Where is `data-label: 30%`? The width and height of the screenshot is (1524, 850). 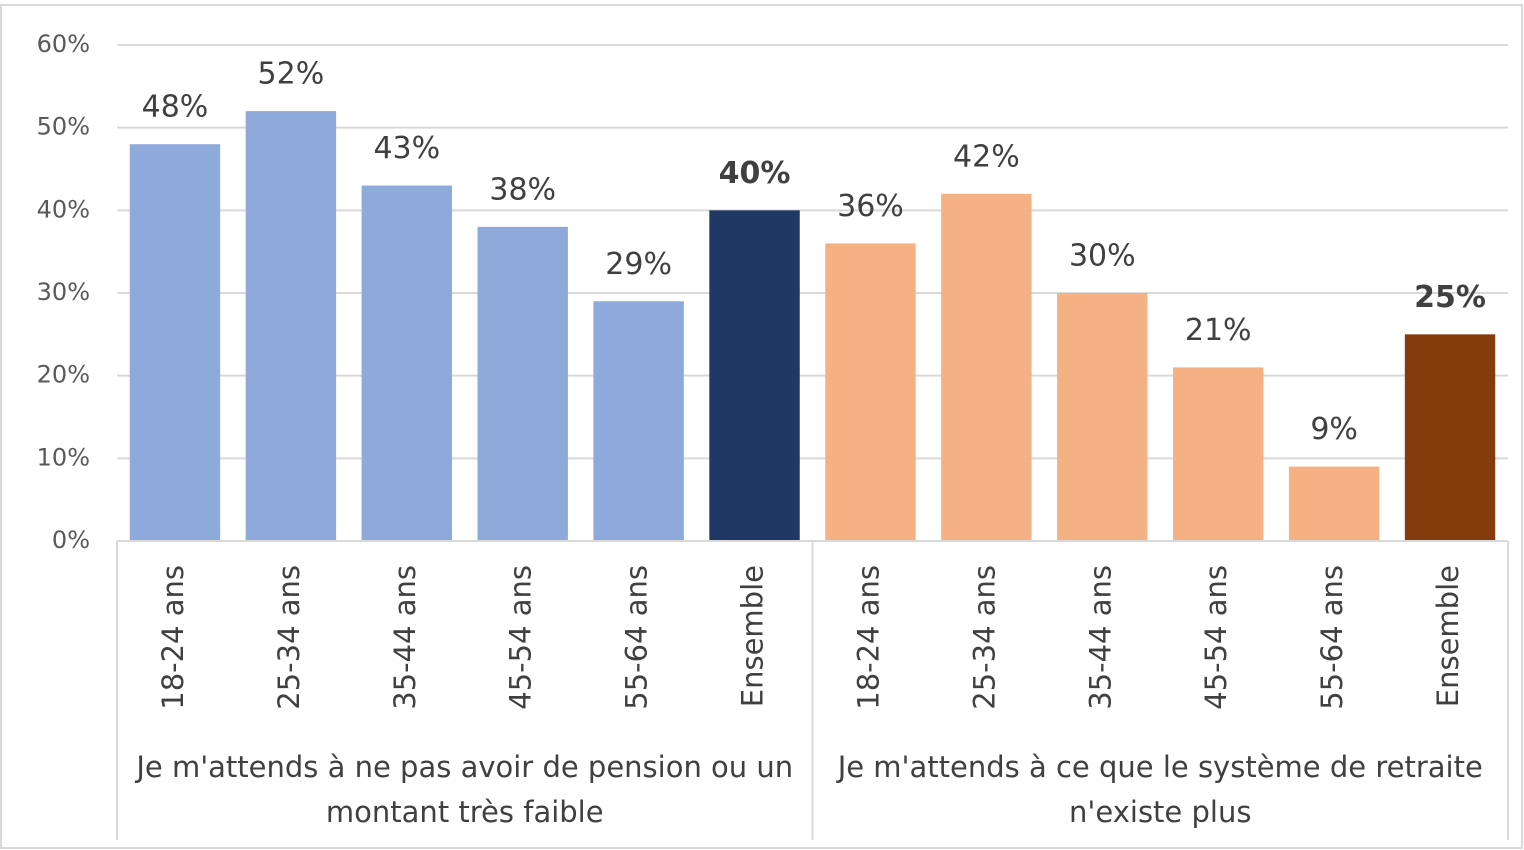 data-label: 30% is located at coordinates (1102, 256).